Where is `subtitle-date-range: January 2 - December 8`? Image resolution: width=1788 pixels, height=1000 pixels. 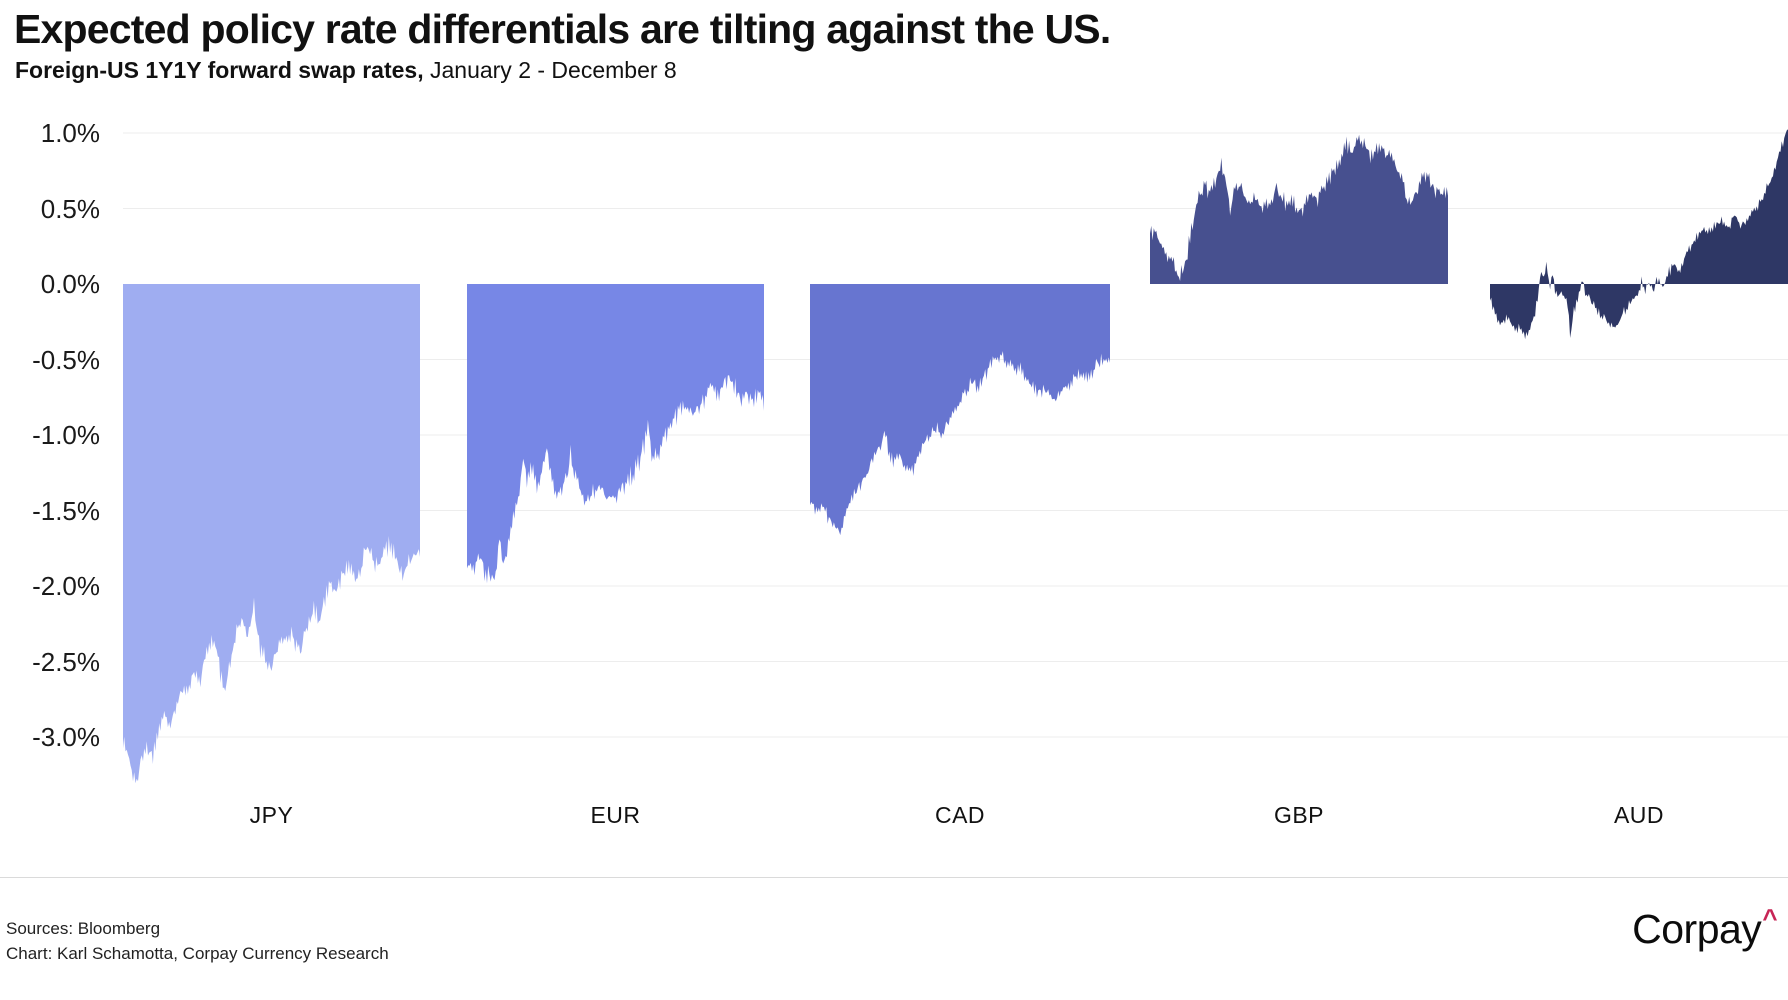 subtitle-date-range: January 2 - December 8 is located at coordinates (550, 70).